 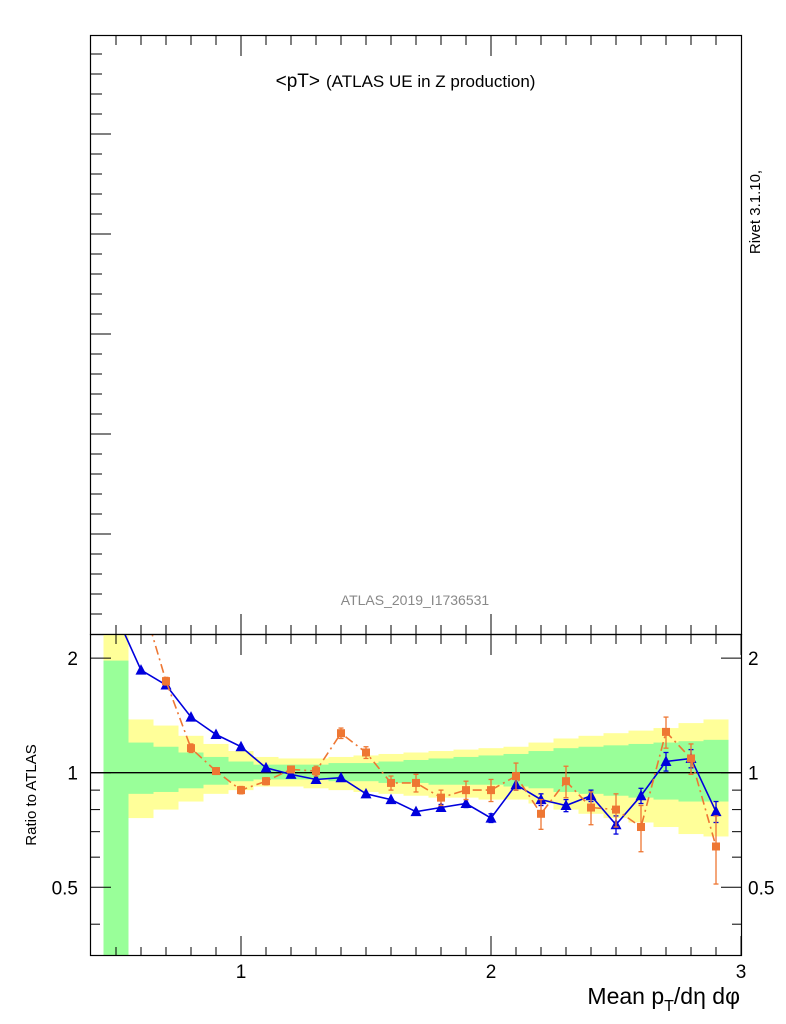 I want to click on y-tick-label-right: 0.5, so click(x=761, y=888).